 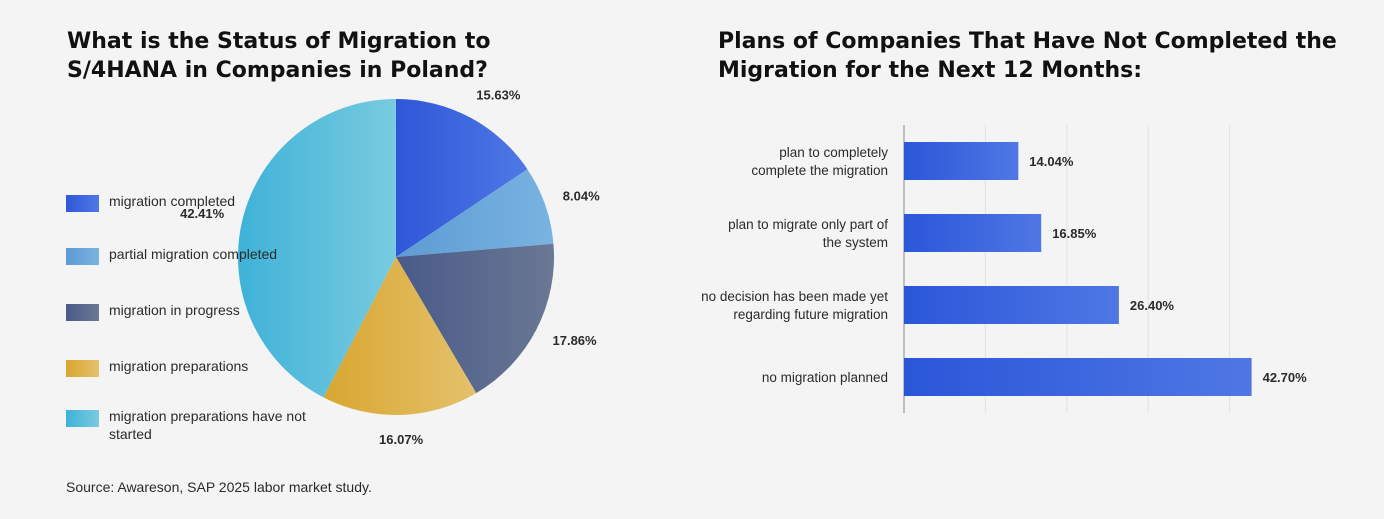 What do you see at coordinates (475, 213) in the screenshot?
I see `pie-slice-partial-migration-completed` at bounding box center [475, 213].